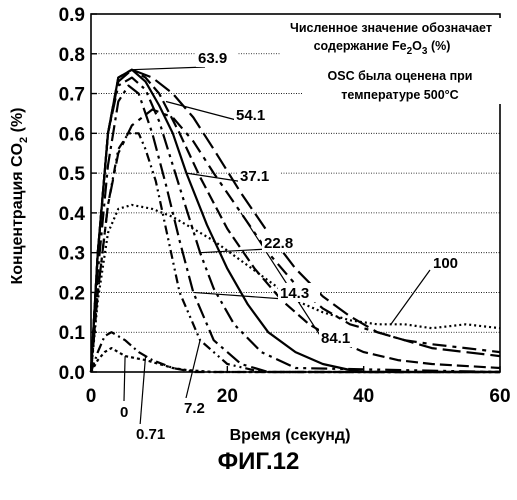  Describe the element at coordinates (72, 293) in the screenshot. I see `y-tick-label: 0.2` at that location.